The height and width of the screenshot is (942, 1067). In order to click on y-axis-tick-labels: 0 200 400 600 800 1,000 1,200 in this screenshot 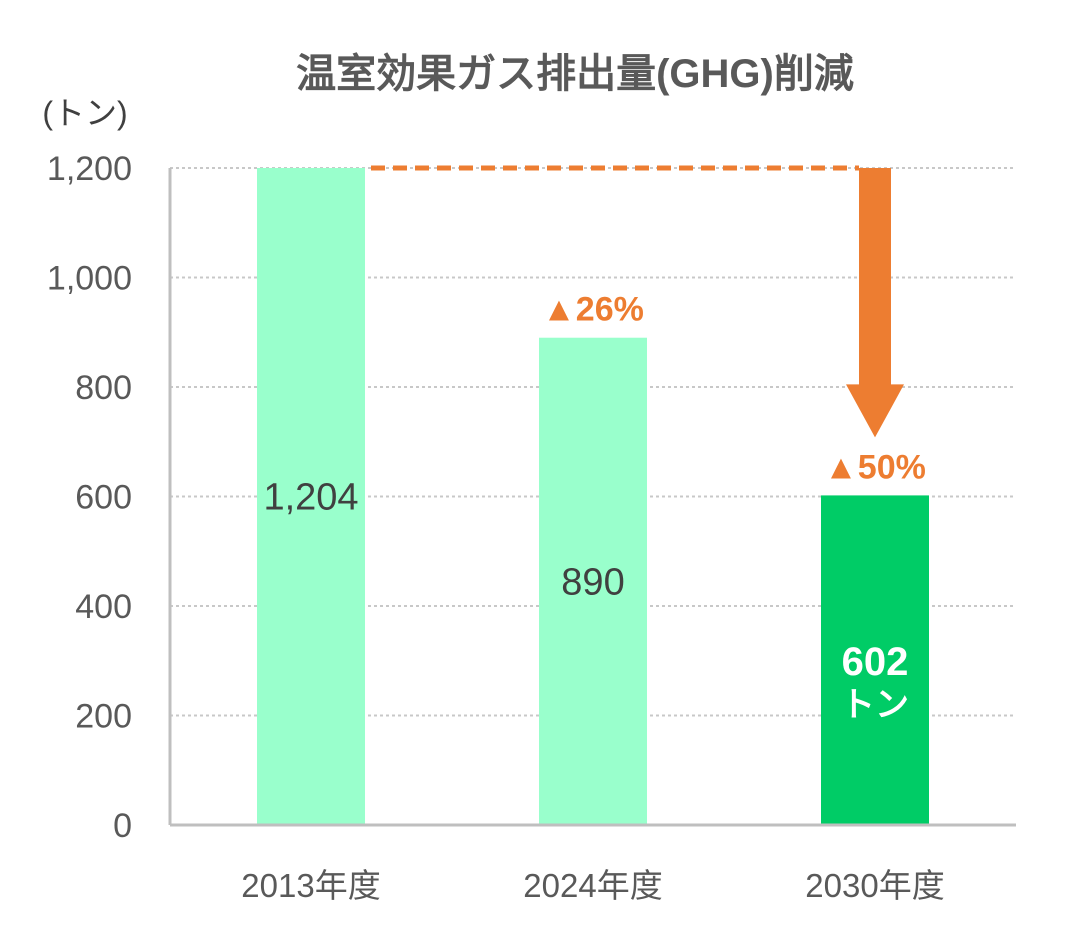, I will do `click(89, 497)`.